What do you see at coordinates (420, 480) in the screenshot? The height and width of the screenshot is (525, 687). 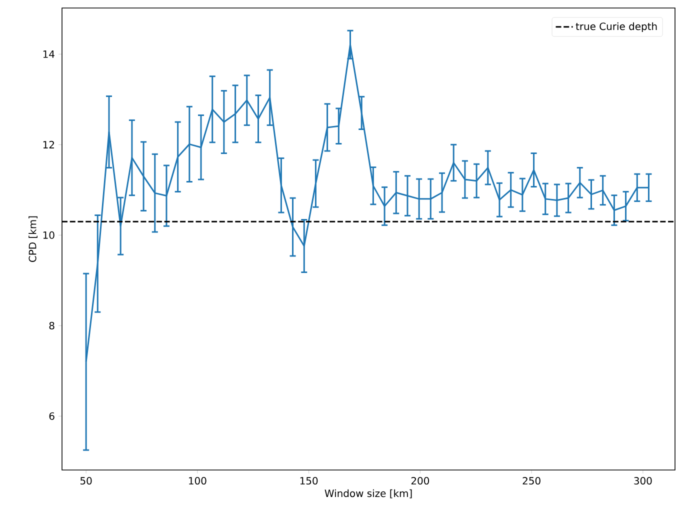 I see `x-tick-label: 200` at bounding box center [420, 480].